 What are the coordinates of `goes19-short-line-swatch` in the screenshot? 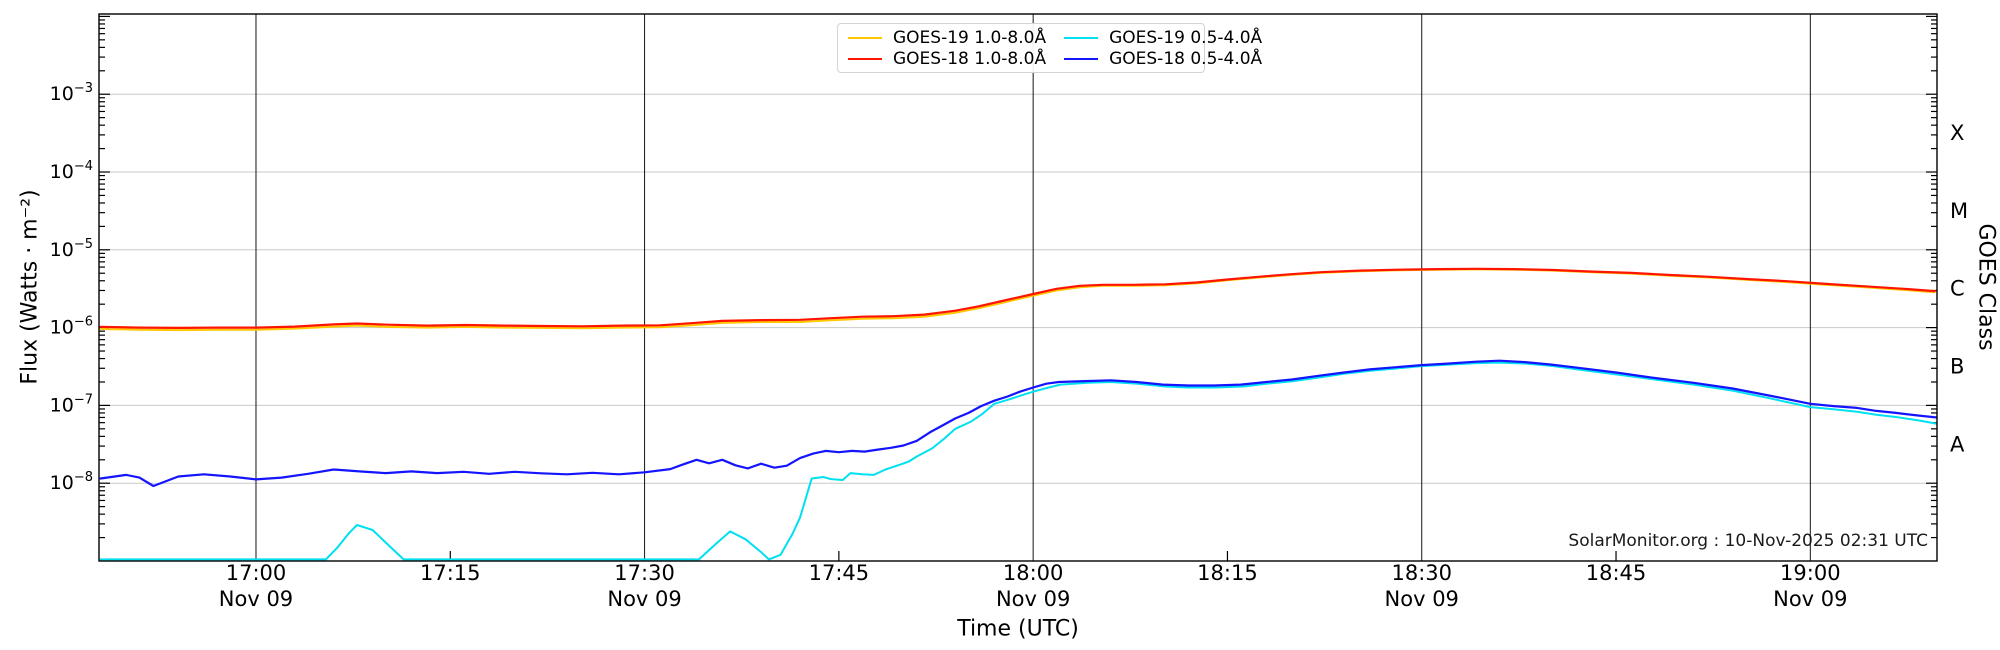 It's located at (1081, 37).